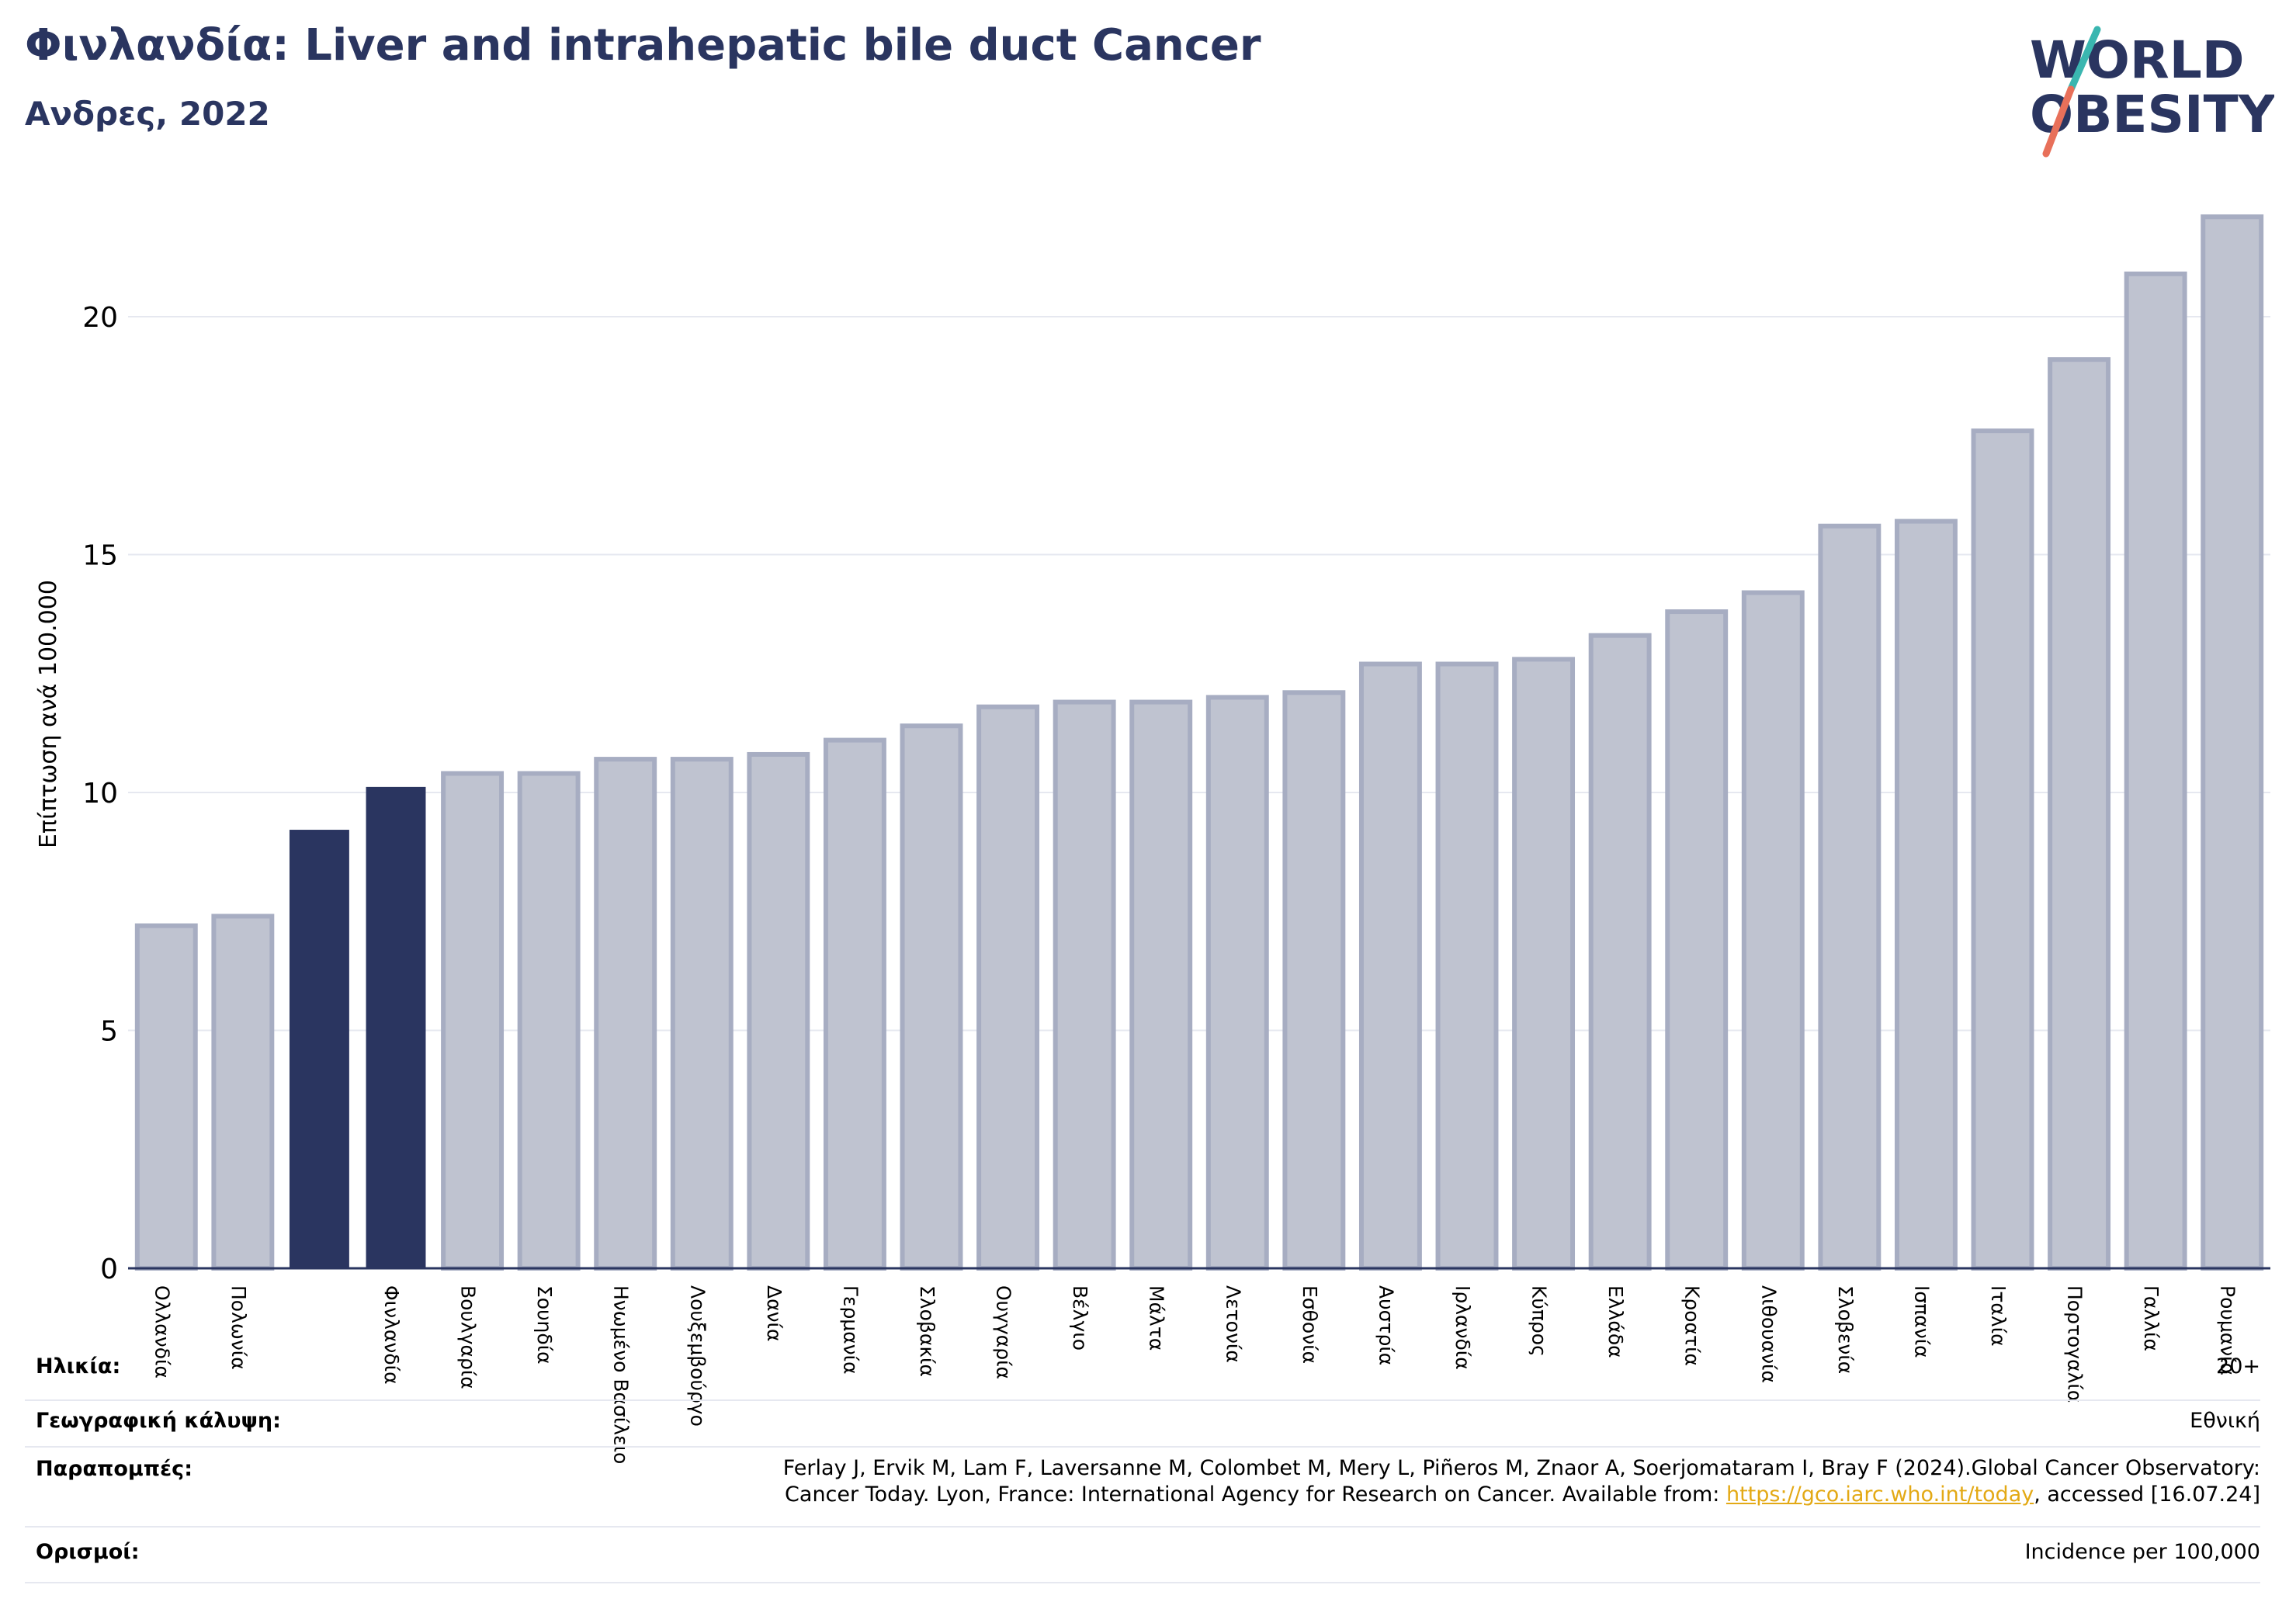 The height and width of the screenshot is (1623, 2296). Describe the element at coordinates (2152, 92) in the screenshot. I see `world-obesity-logo: WORLD OBESITY` at that location.